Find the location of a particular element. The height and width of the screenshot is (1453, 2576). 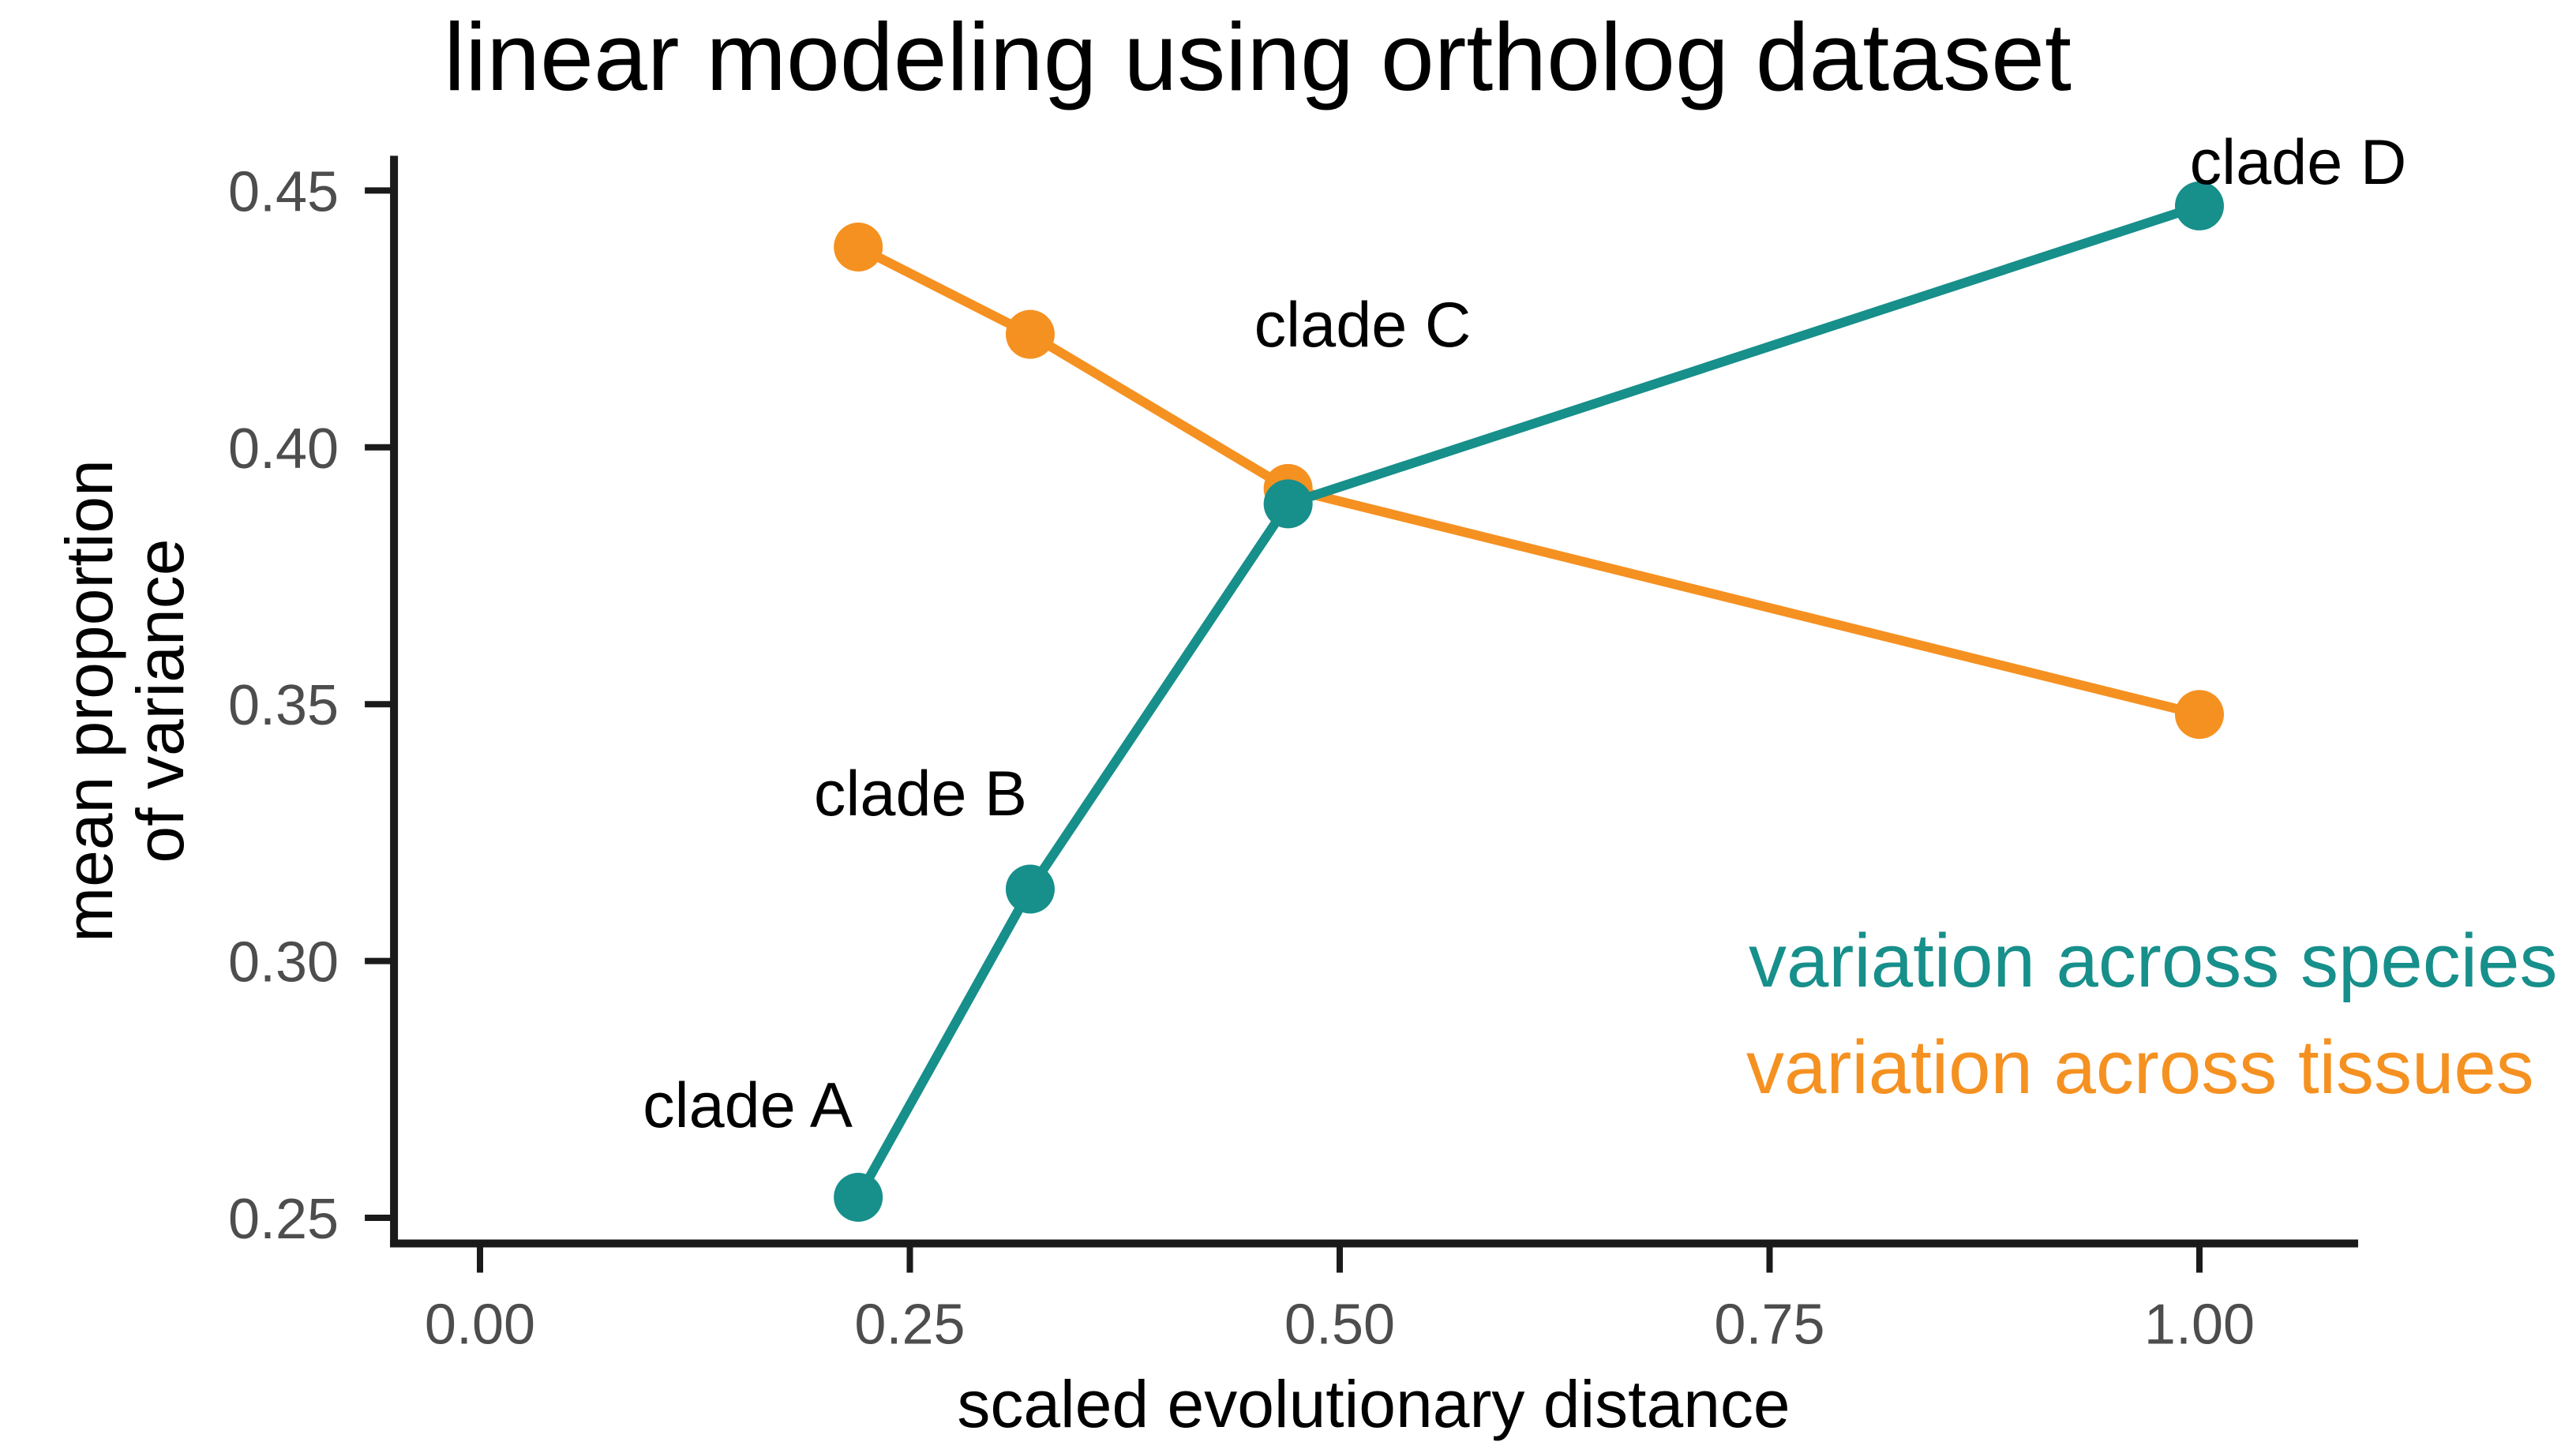

x-axis-ticks: 0.00 0.25 0.50 0.75 1.00 is located at coordinates (1340, 1300).